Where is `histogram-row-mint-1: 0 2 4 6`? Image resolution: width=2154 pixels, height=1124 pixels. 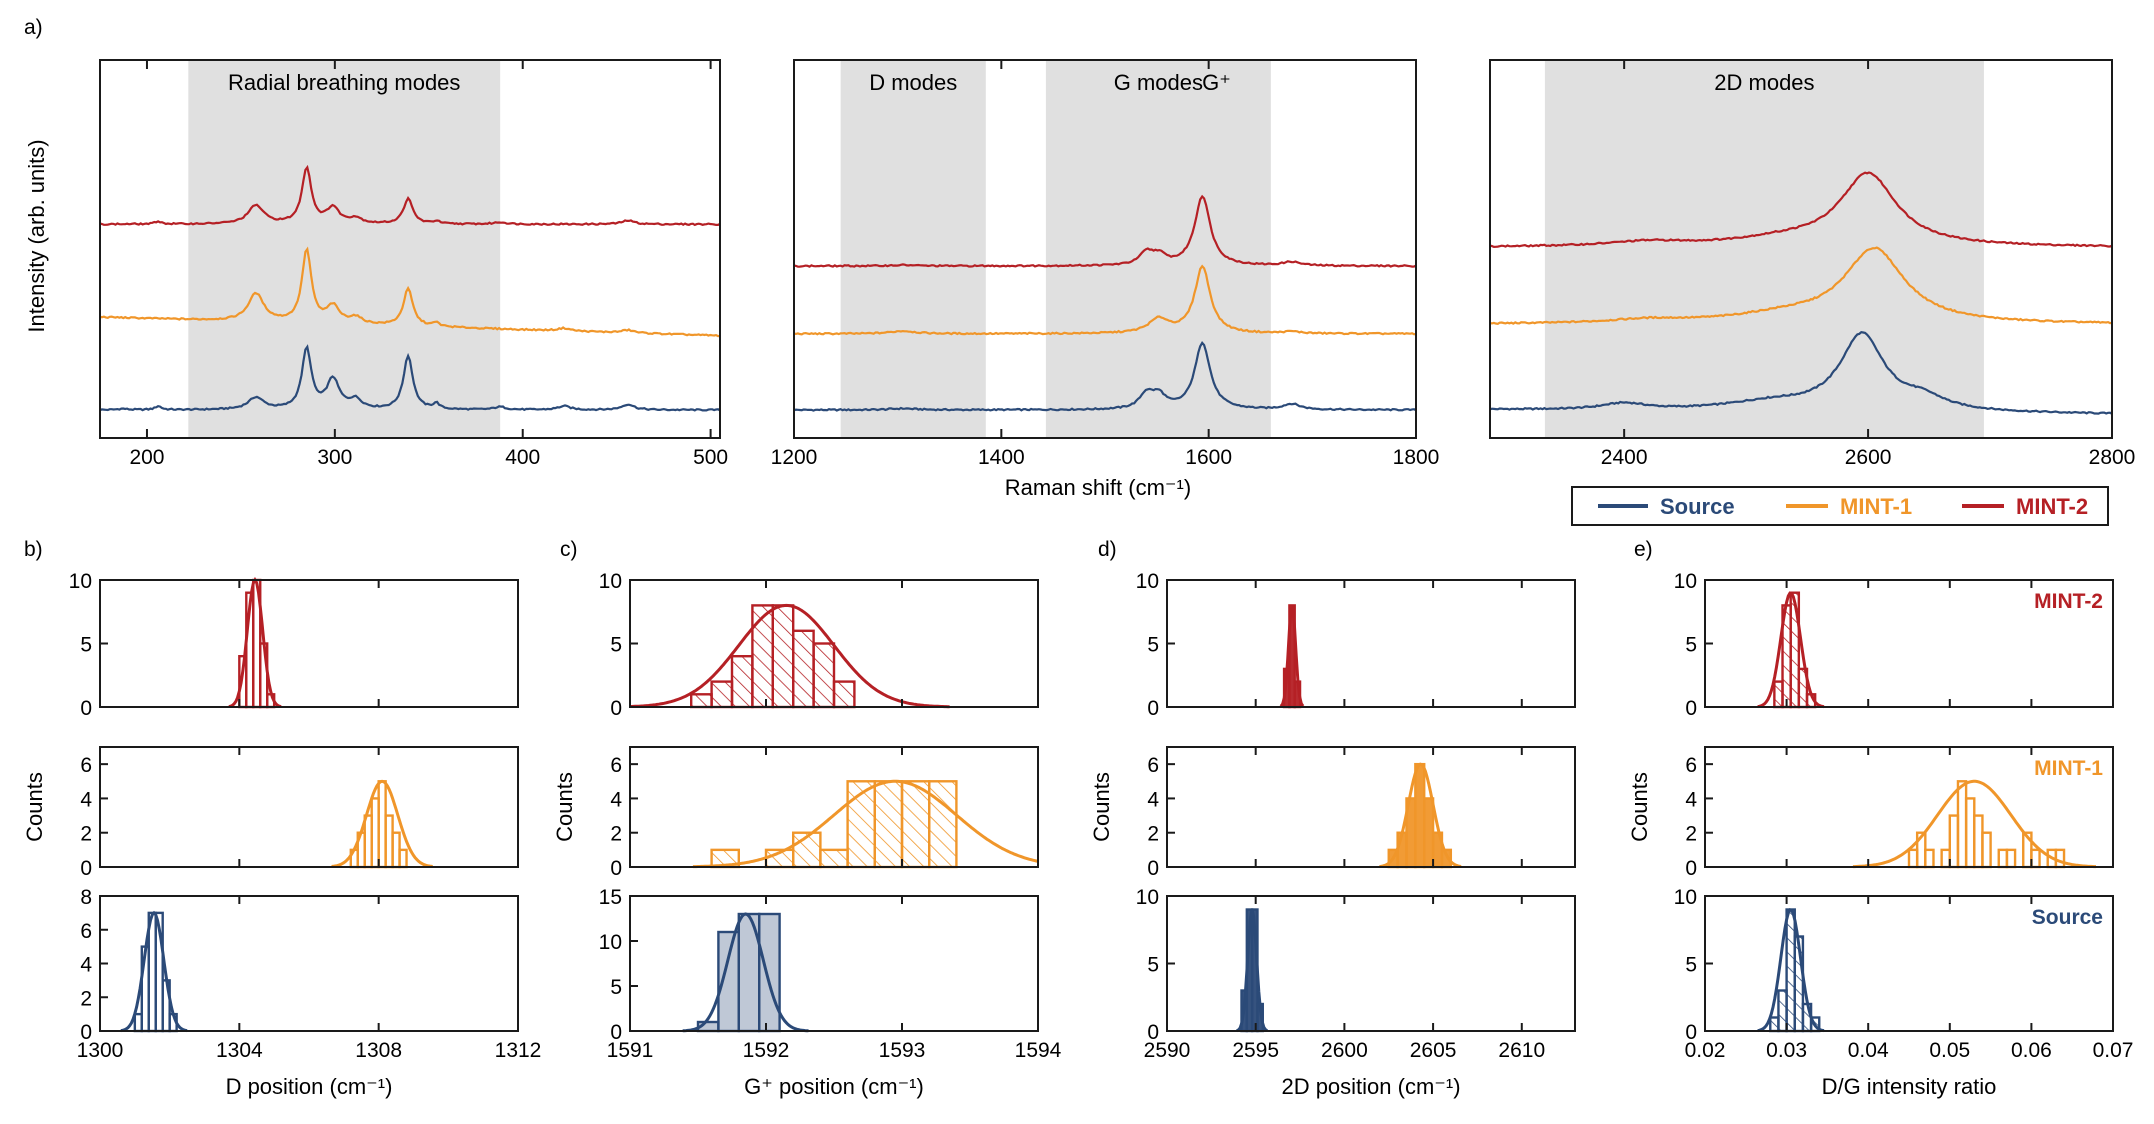 histogram-row-mint-1: 0 2 4 6 is located at coordinates (1361, 813).